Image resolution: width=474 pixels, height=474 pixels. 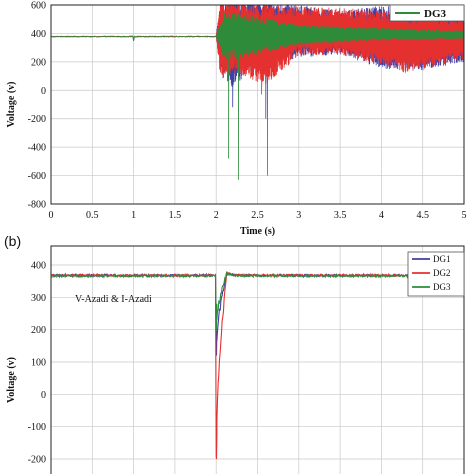 What do you see at coordinates (464, 215) in the screenshot?
I see `chart-a-x-tick-label: 5` at bounding box center [464, 215].